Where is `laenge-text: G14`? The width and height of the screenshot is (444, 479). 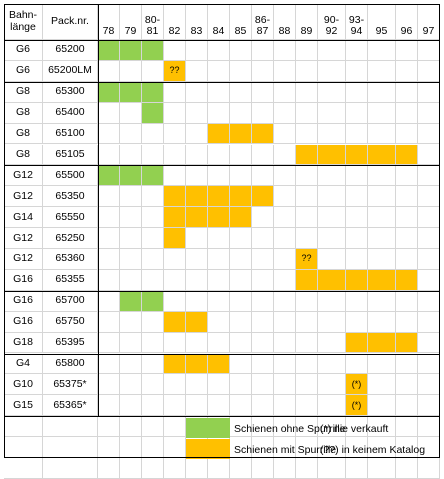 laenge-text: G14 is located at coordinates (23, 216).